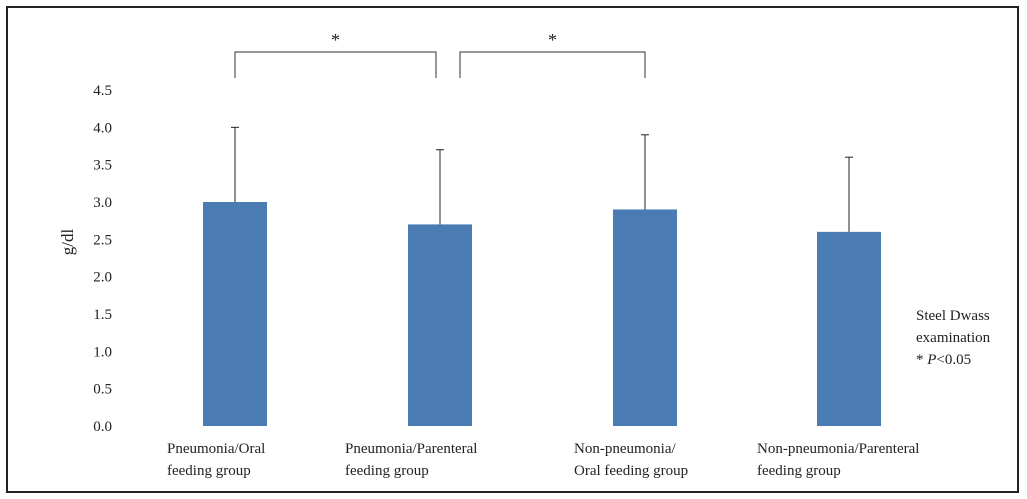  What do you see at coordinates (102, 240) in the screenshot?
I see `y-tick-label: 2.5` at bounding box center [102, 240].